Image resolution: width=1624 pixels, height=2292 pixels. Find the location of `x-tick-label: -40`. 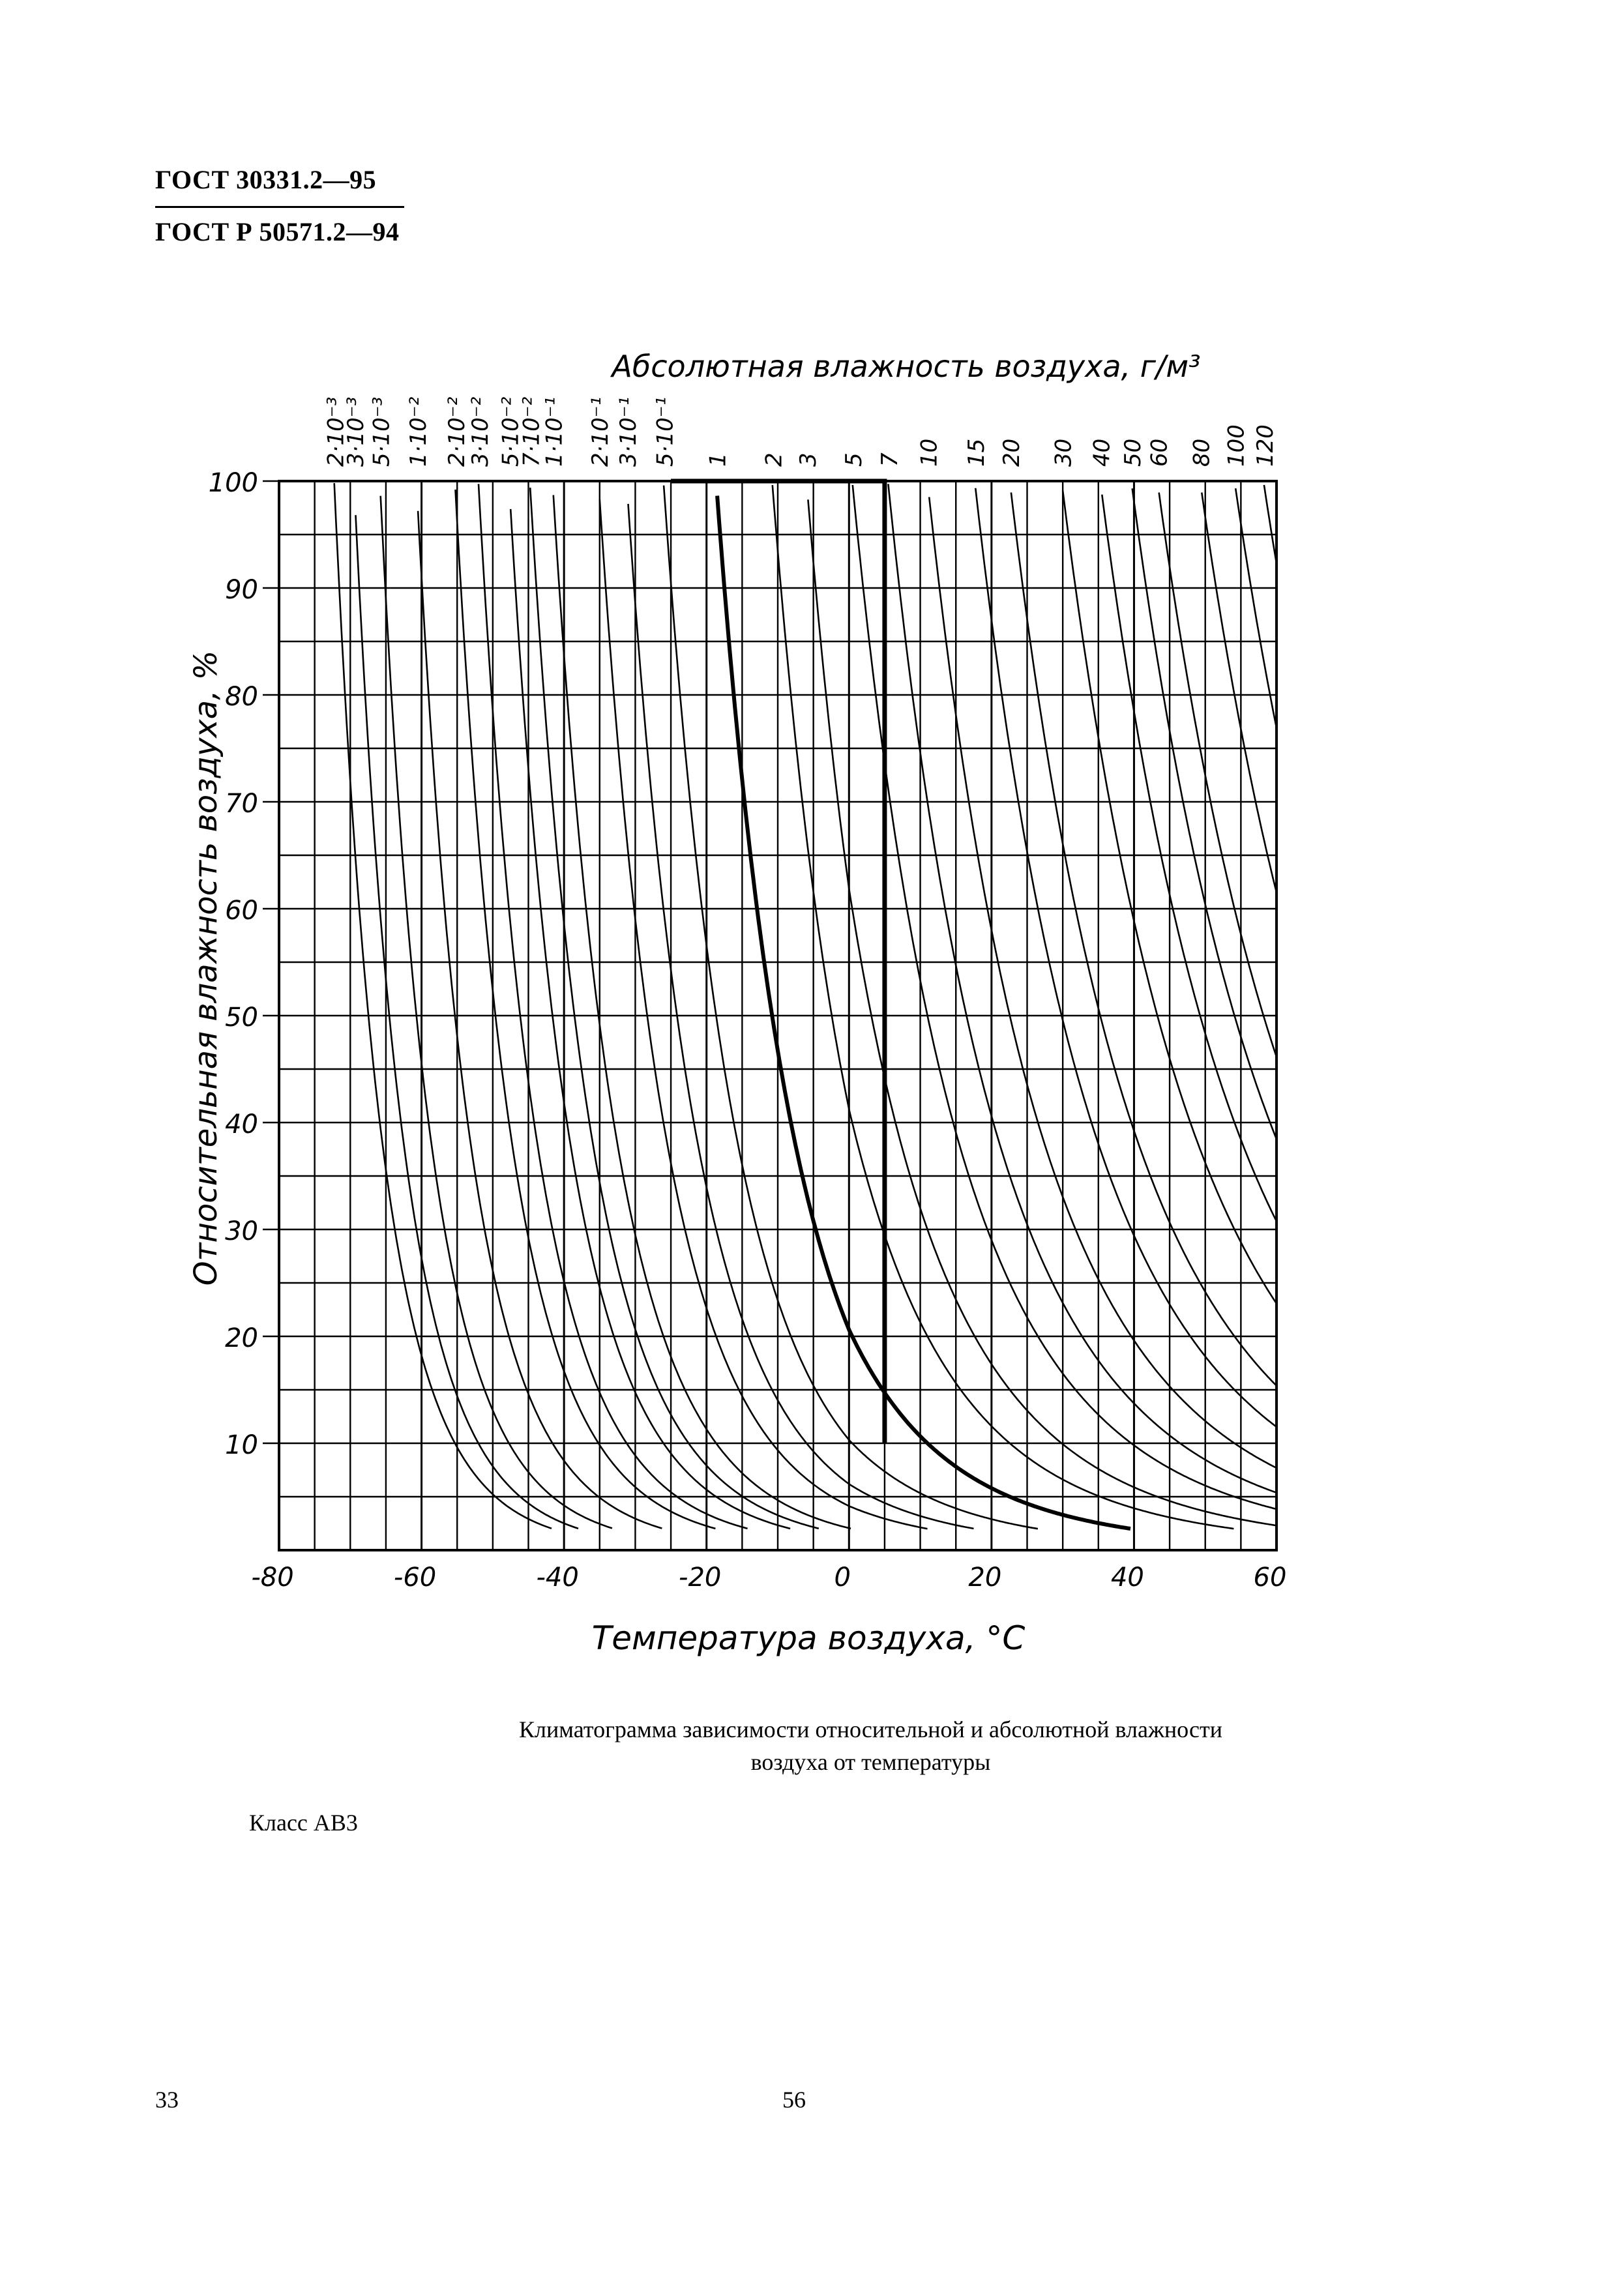

x-tick-label: -40 is located at coordinates (557, 1578).